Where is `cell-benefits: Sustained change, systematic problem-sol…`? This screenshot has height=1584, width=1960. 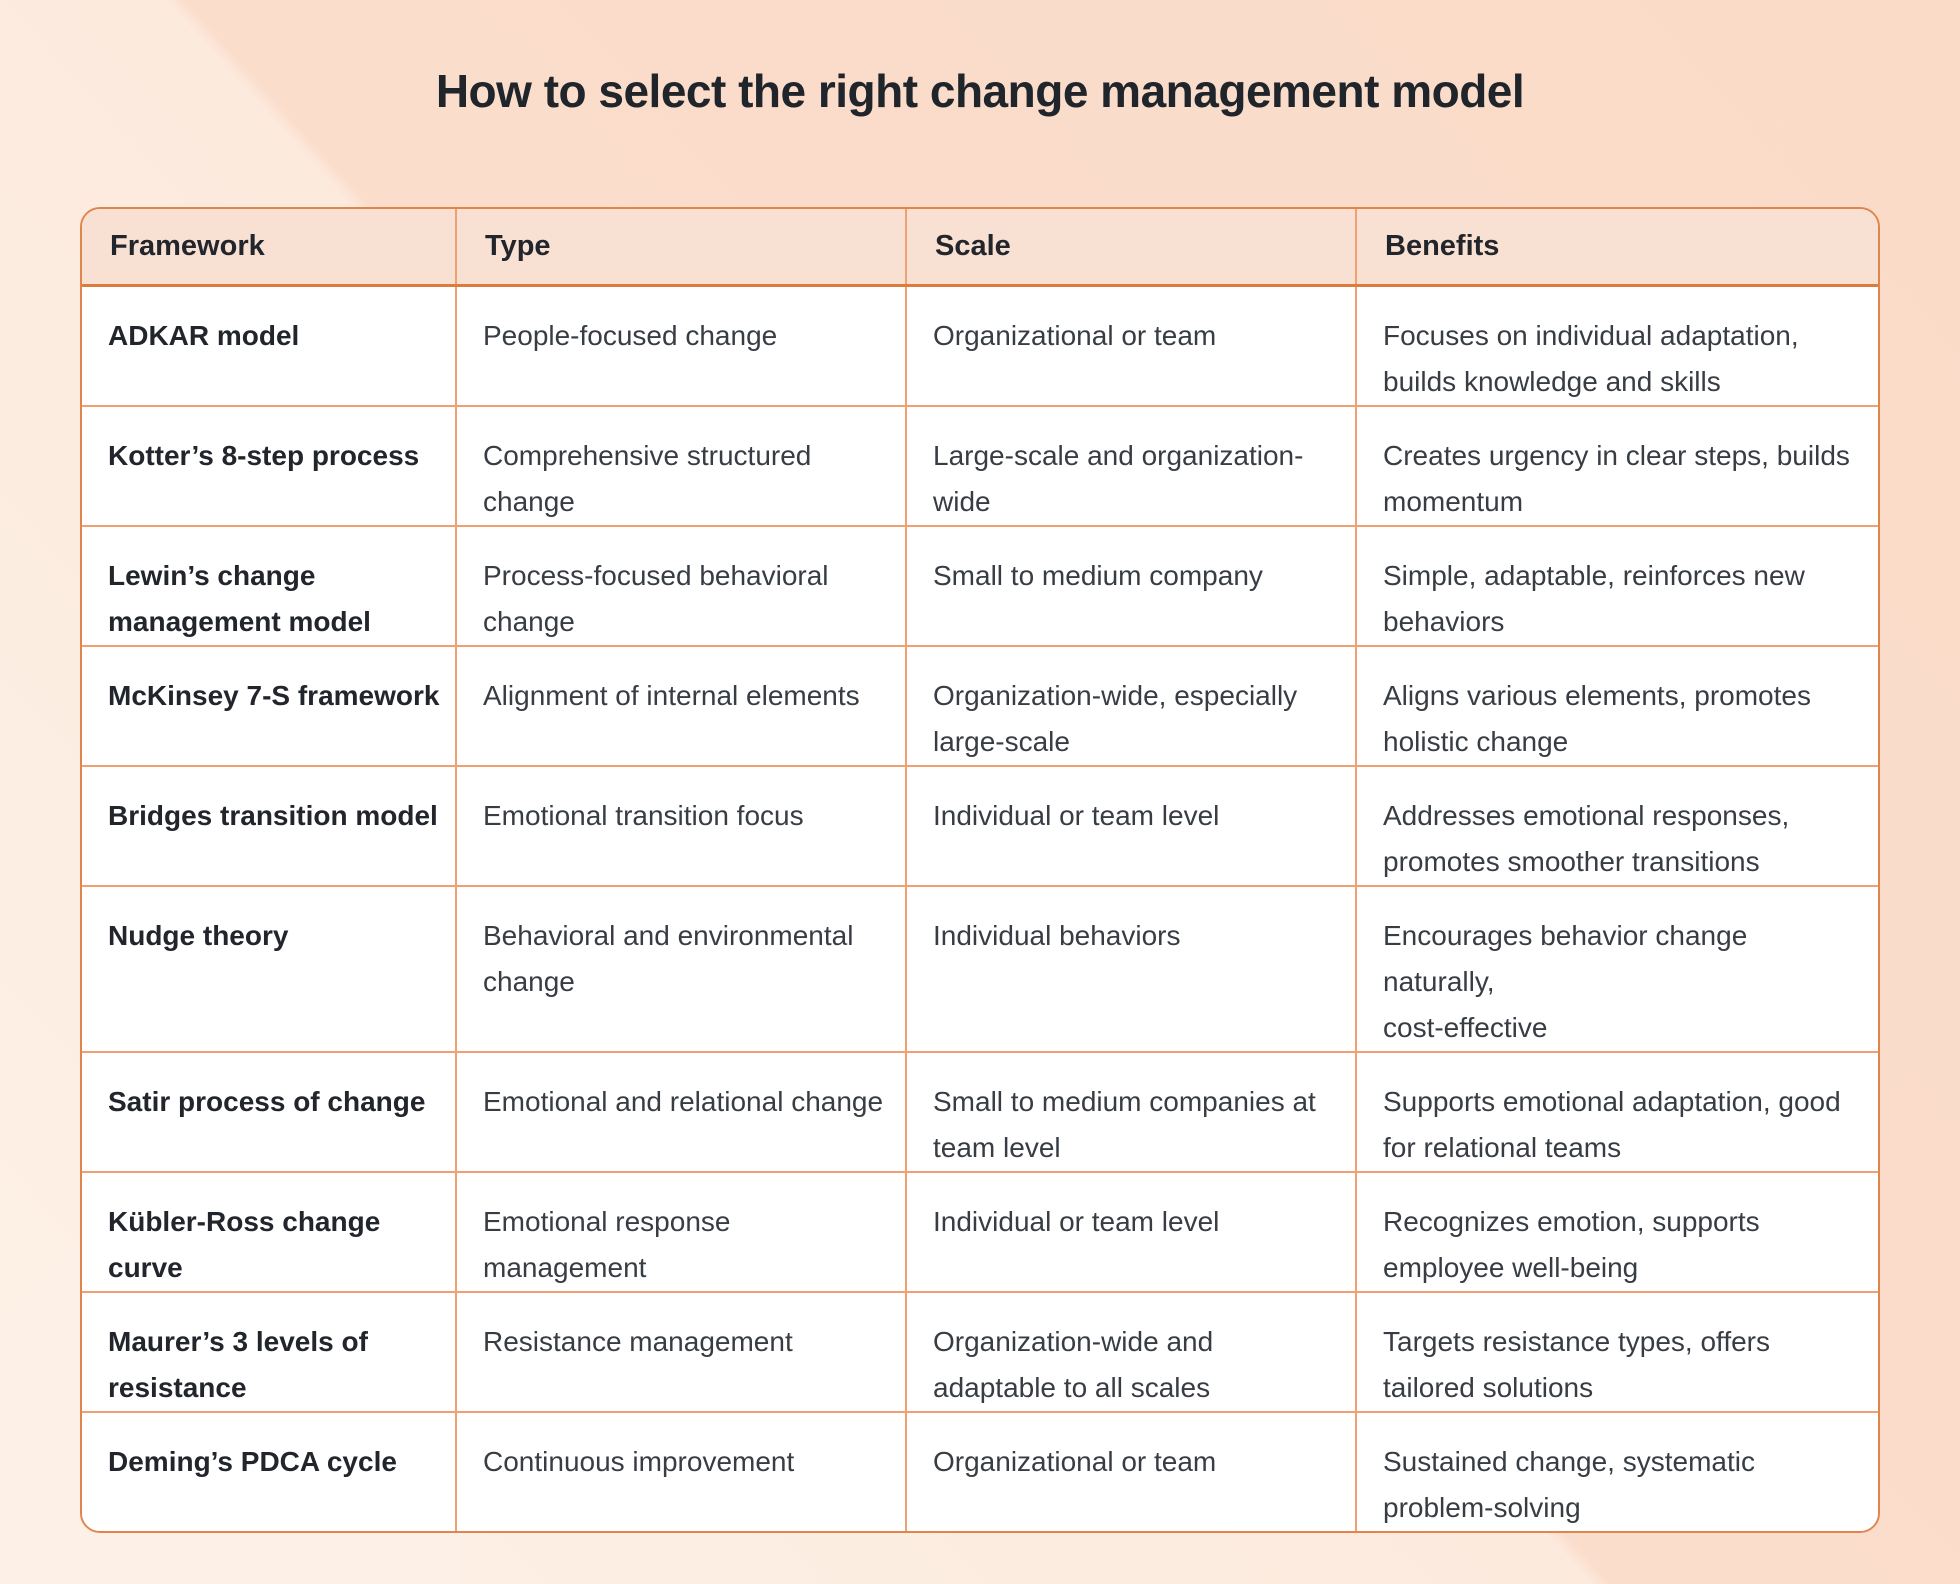
cell-benefits: Sustained change, systematic problem-sol… is located at coordinates (1616, 1471).